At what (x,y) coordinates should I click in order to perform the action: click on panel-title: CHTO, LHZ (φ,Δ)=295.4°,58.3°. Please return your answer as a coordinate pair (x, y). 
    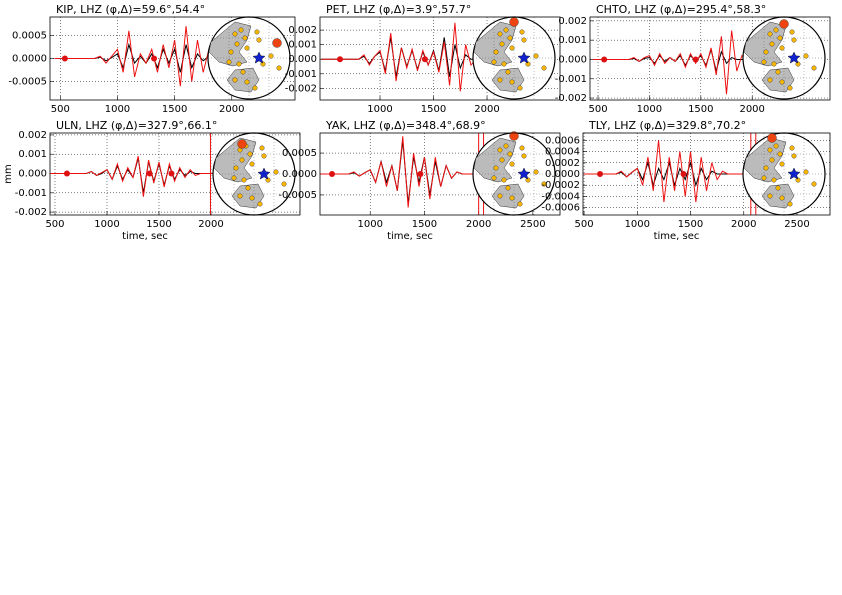
    Looking at the image, I should click on (681, 9).